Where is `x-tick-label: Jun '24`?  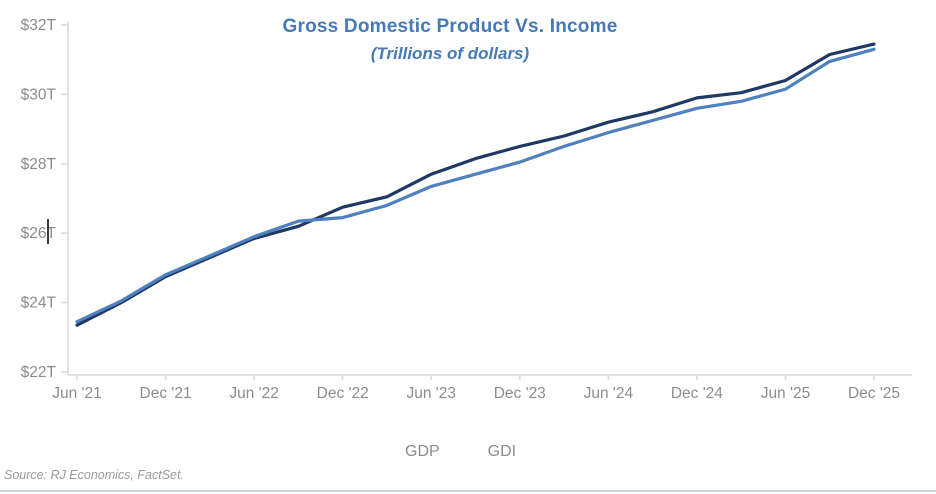 x-tick-label: Jun '24 is located at coordinates (609, 393).